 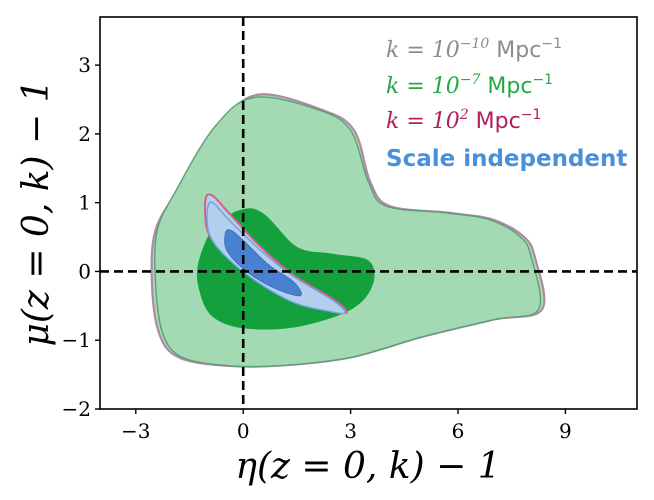 What do you see at coordinates (84, 203) in the screenshot?
I see `y-tick-label: 1` at bounding box center [84, 203].